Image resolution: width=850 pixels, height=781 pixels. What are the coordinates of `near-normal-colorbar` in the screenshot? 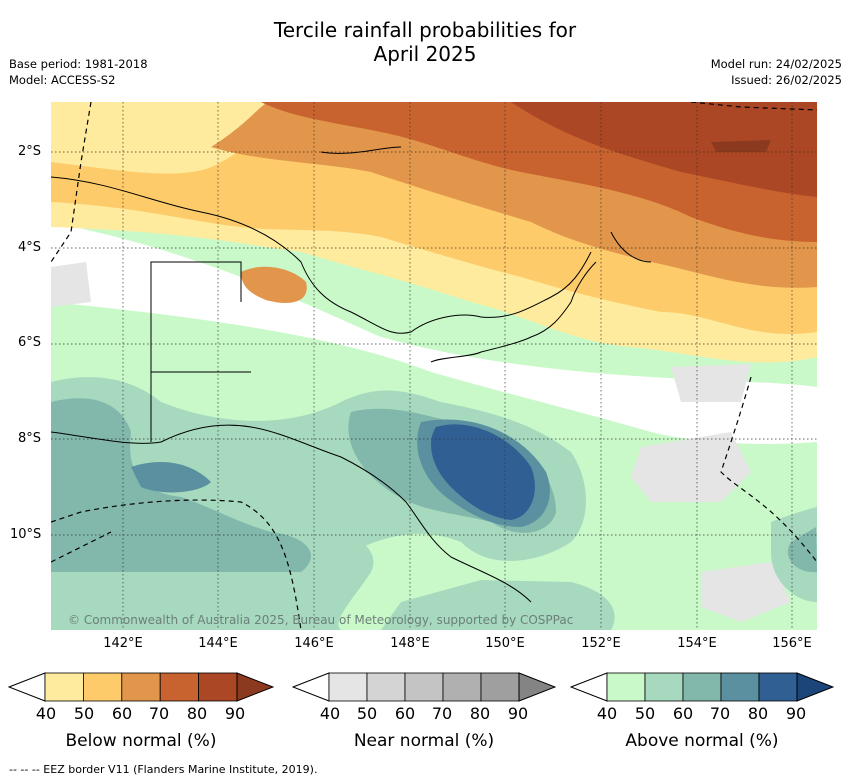 It's located at (424, 687).